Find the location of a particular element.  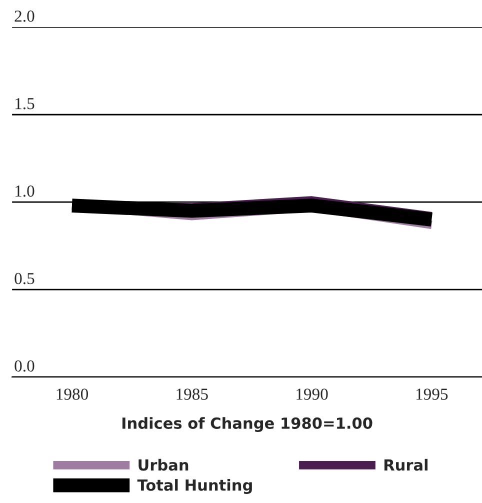

y-tick-label: 0.5 is located at coordinates (24, 278).